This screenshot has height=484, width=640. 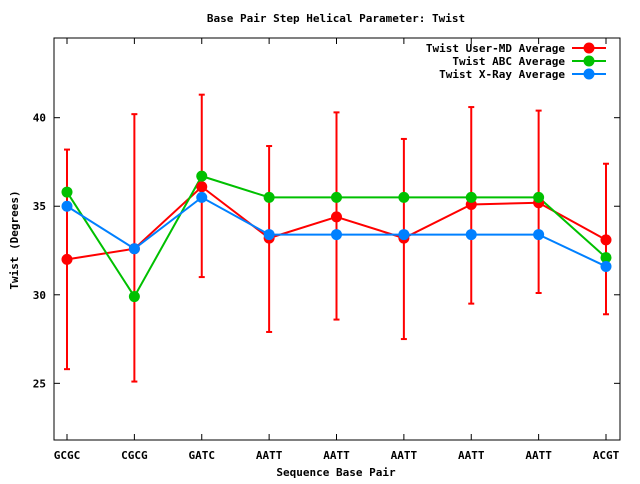 What do you see at coordinates (14, 239) in the screenshot?
I see `y-axis-label: Twist (Degrees)` at bounding box center [14, 239].